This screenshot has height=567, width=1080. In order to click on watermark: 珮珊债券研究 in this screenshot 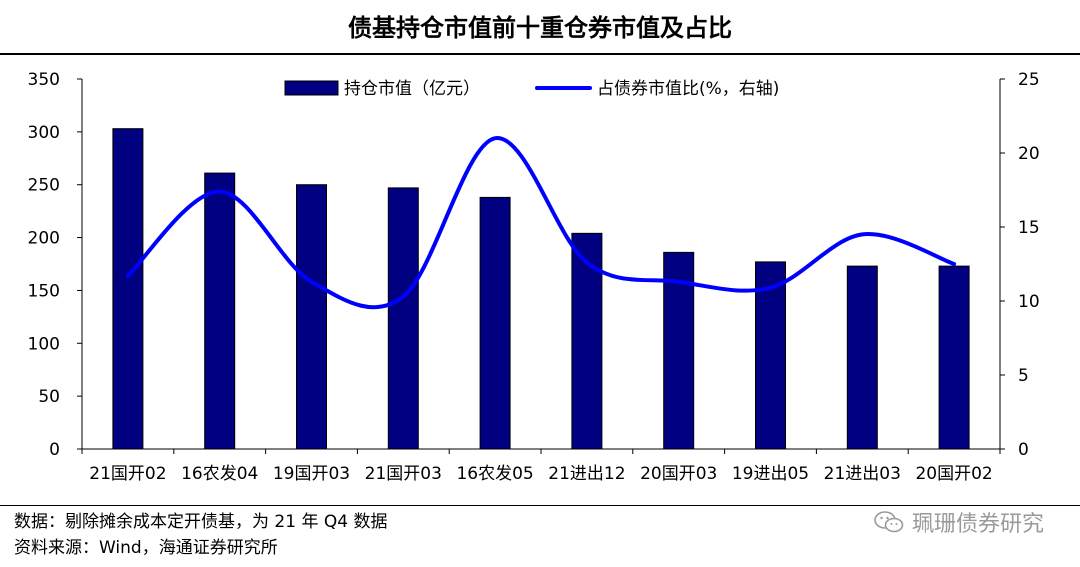, I will do `click(959, 522)`.